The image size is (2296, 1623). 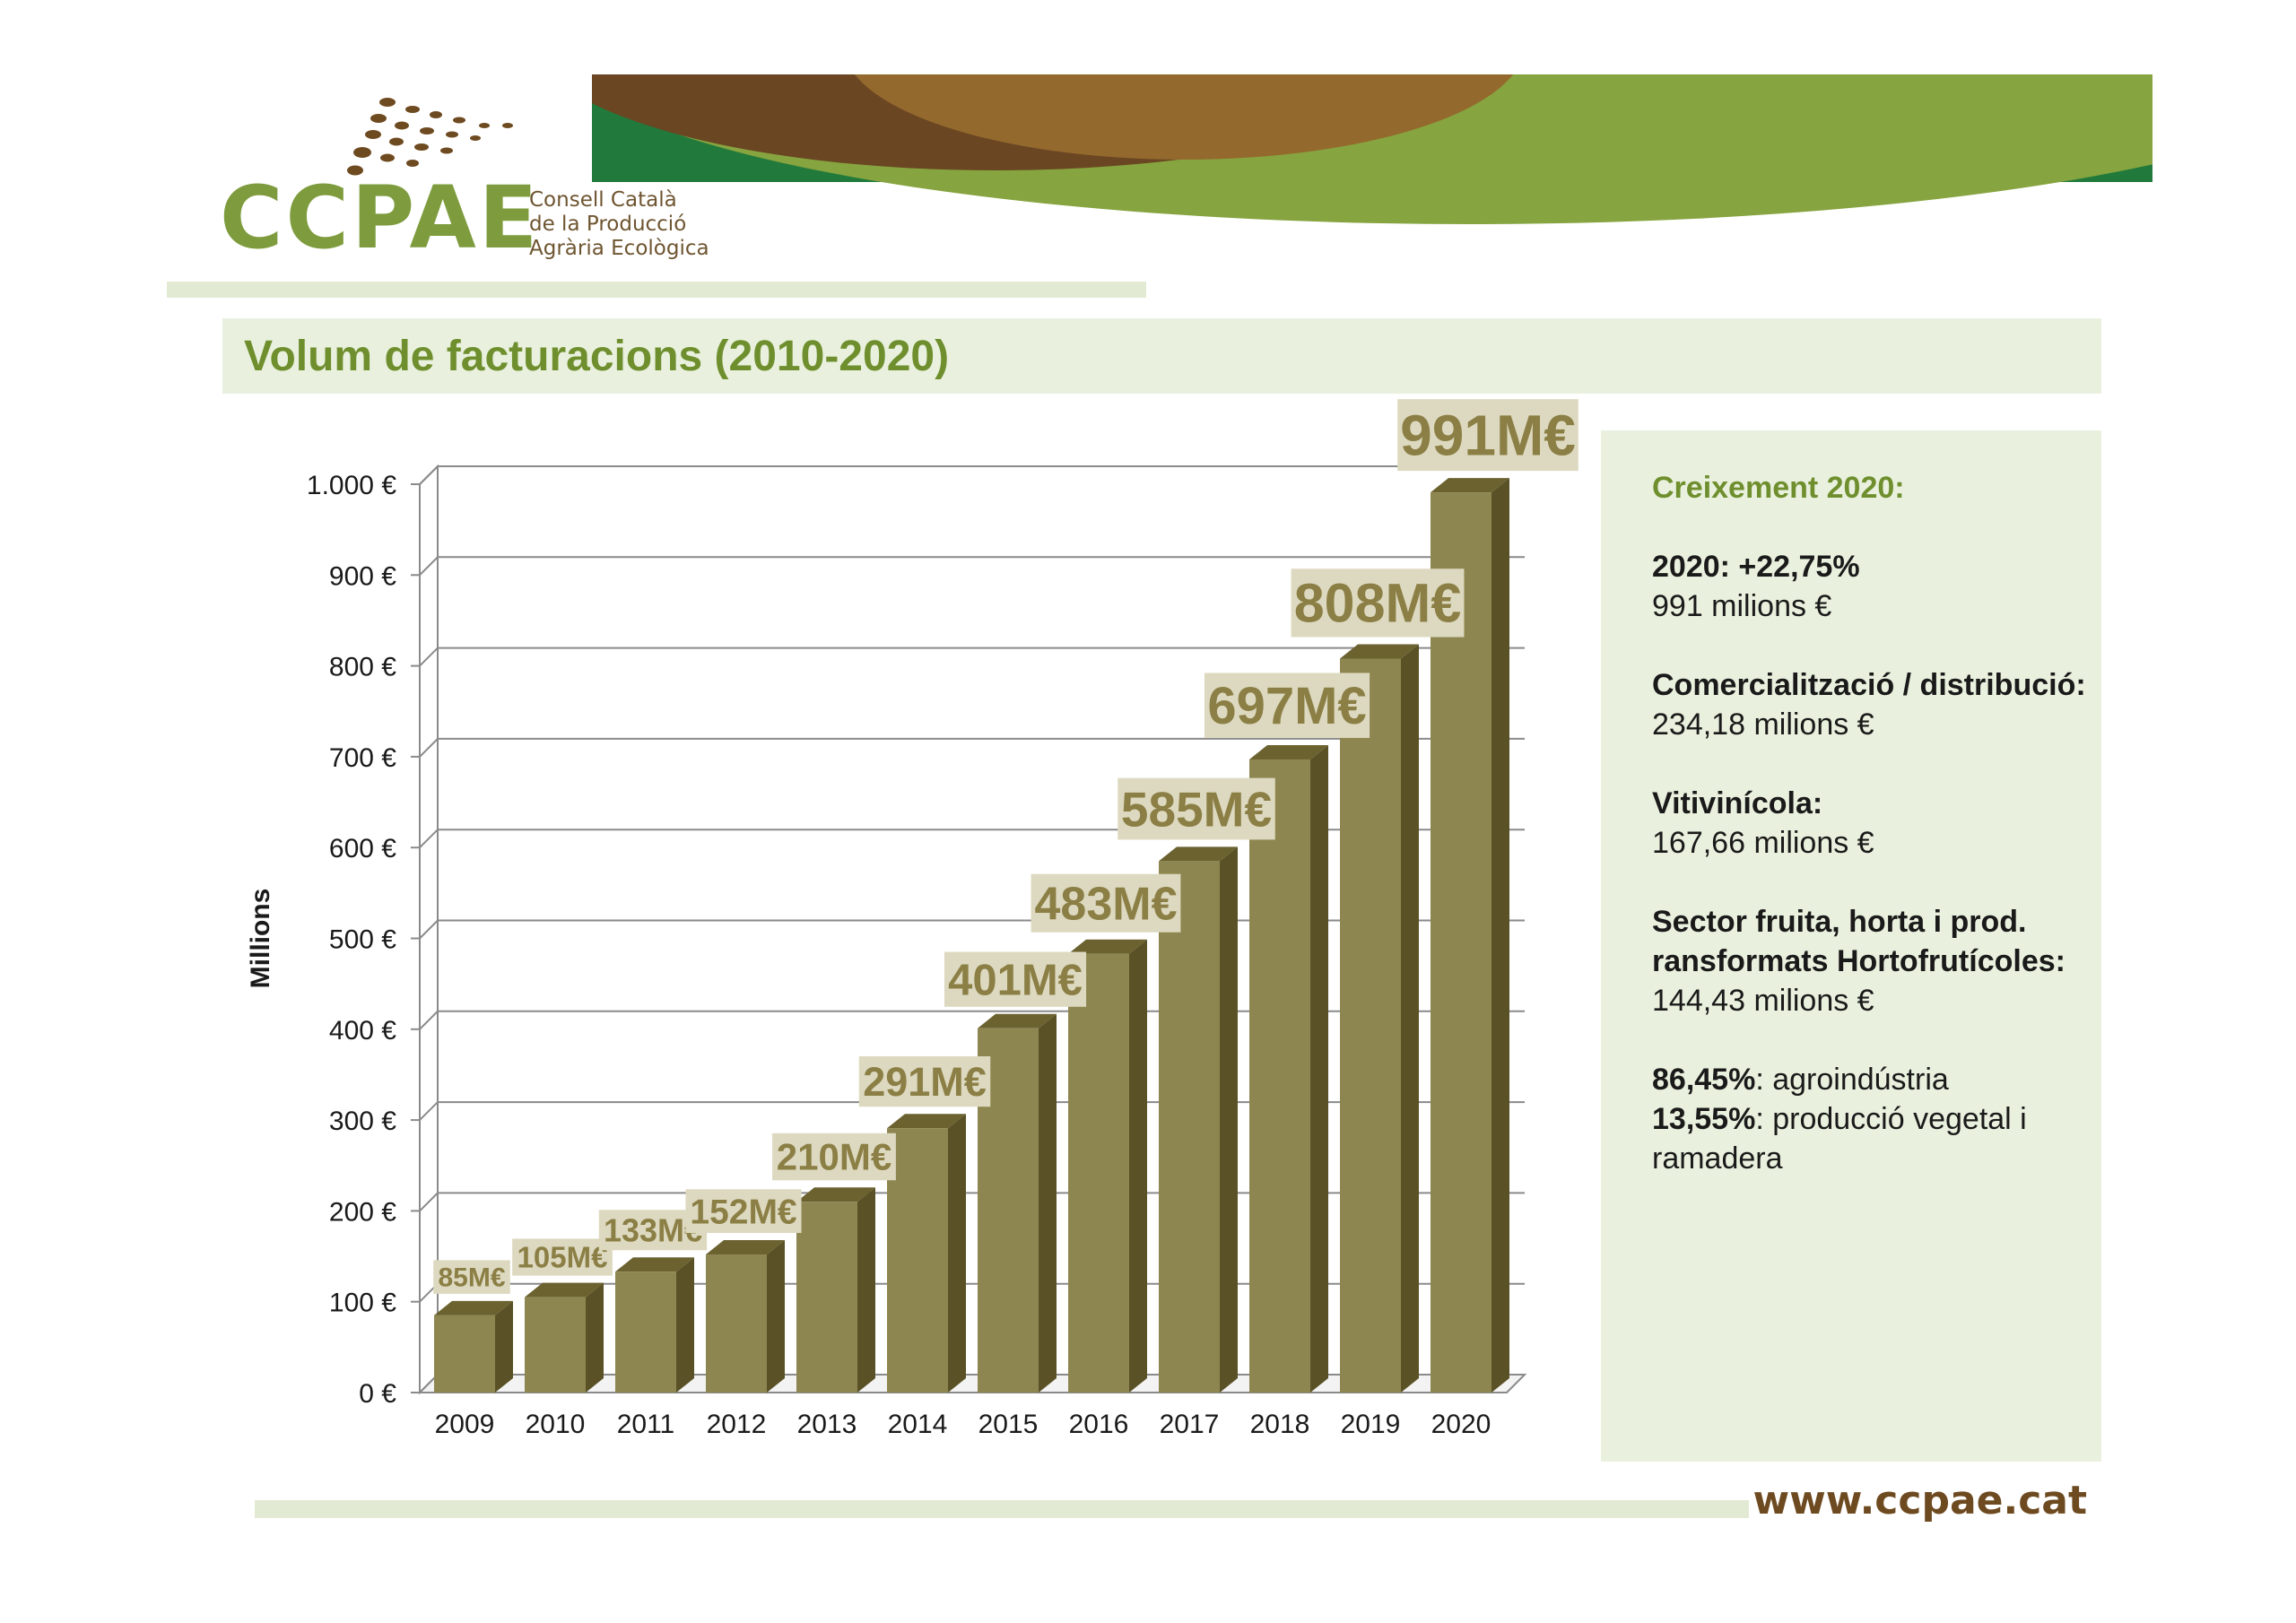 I want to click on website-url: www.ccpae.cat, so click(x=1919, y=1500).